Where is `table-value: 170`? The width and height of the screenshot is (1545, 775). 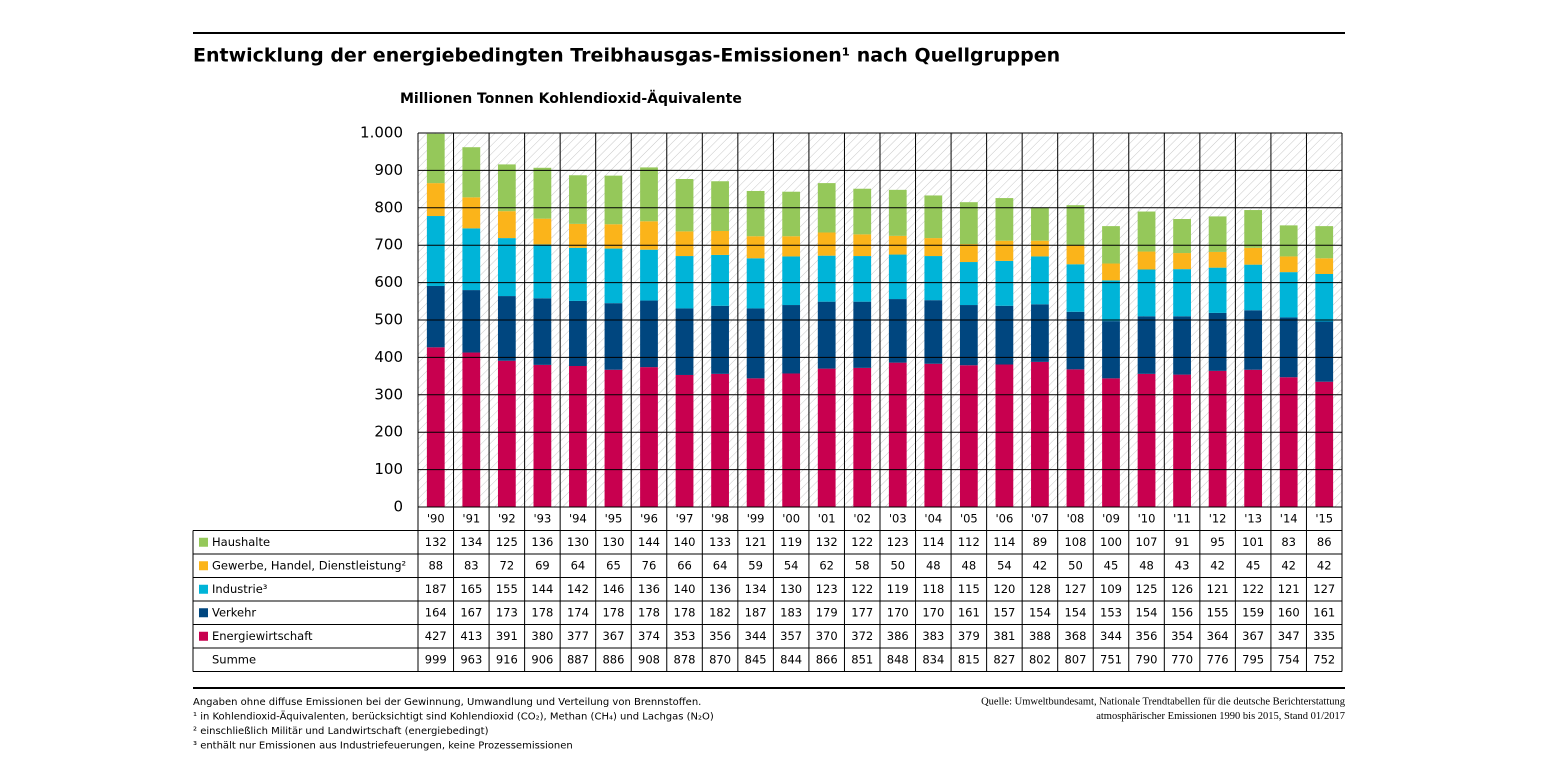
table-value: 170 is located at coordinates (933, 612).